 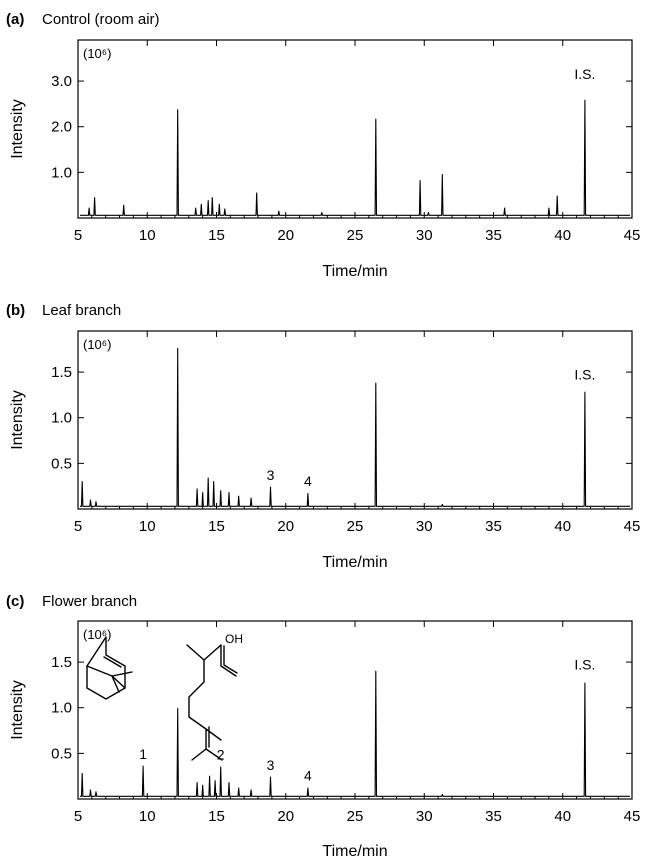 What do you see at coordinates (234, 639) in the screenshot?
I see `linalool-oh-label: OH` at bounding box center [234, 639].